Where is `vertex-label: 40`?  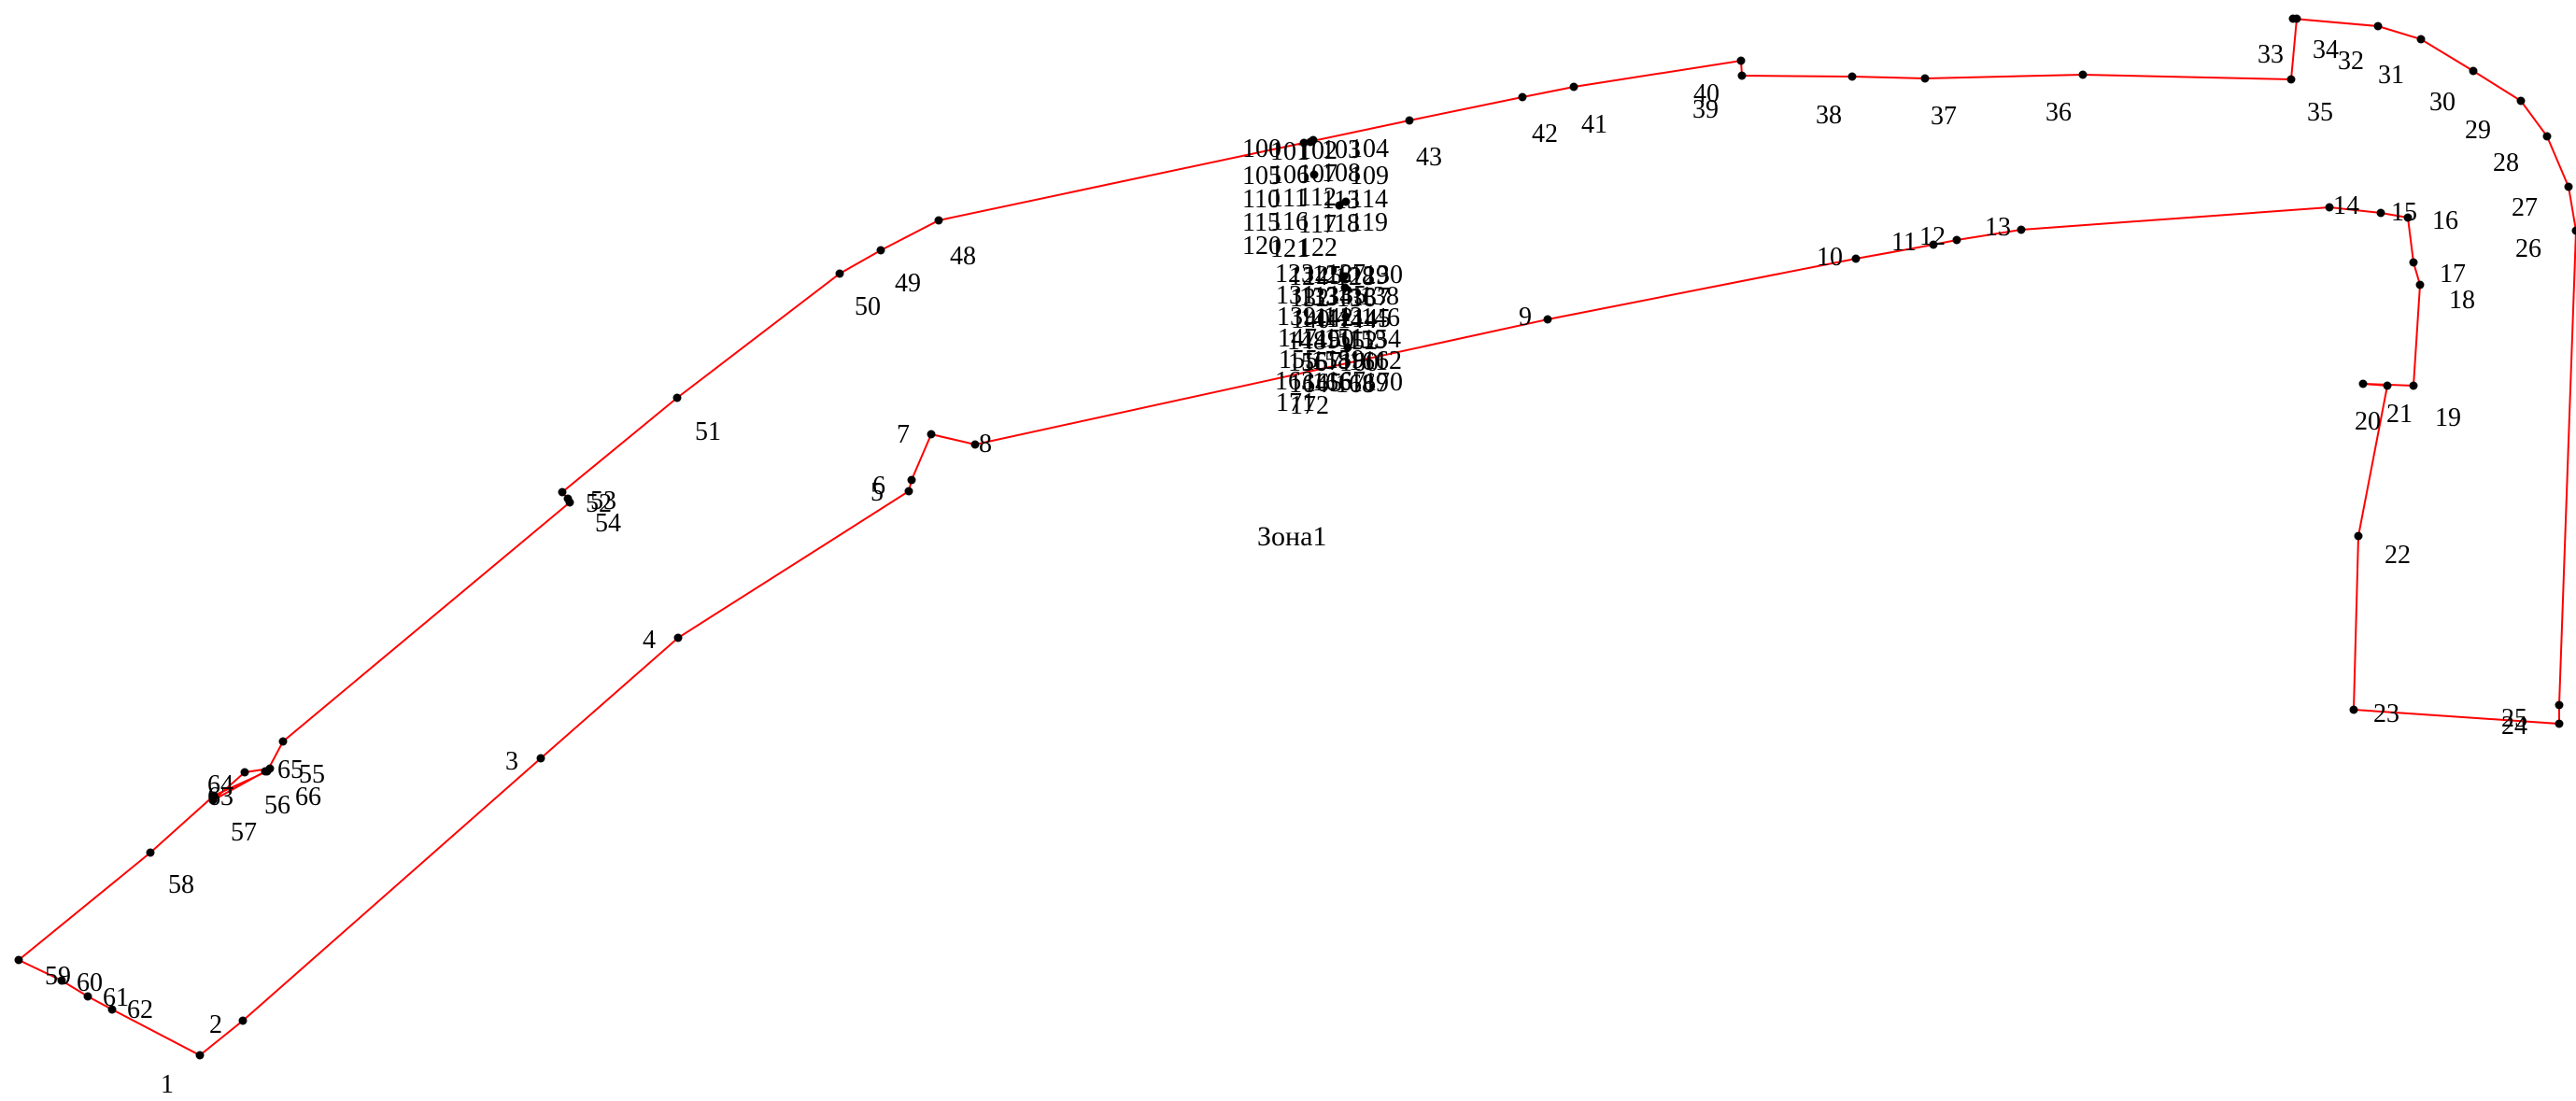 vertex-label: 40 is located at coordinates (1706, 93).